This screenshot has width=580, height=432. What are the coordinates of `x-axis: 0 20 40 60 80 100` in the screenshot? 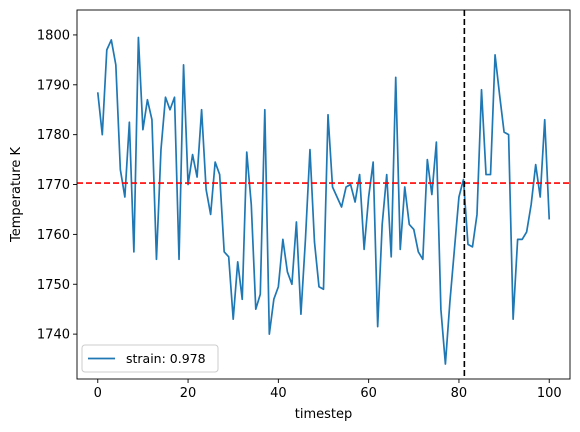 It's located at (328, 390).